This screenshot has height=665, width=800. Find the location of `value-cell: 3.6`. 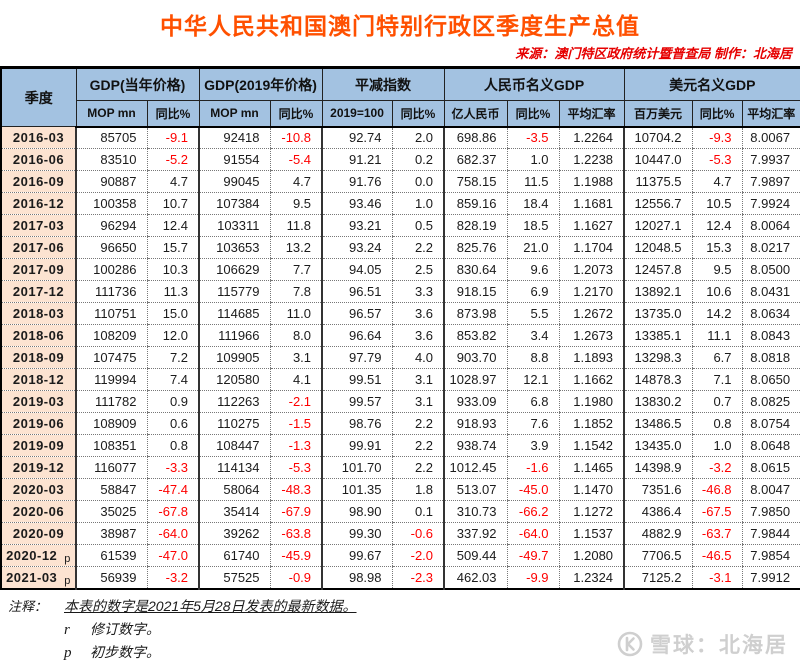

value-cell: 3.6 is located at coordinates (418, 335).